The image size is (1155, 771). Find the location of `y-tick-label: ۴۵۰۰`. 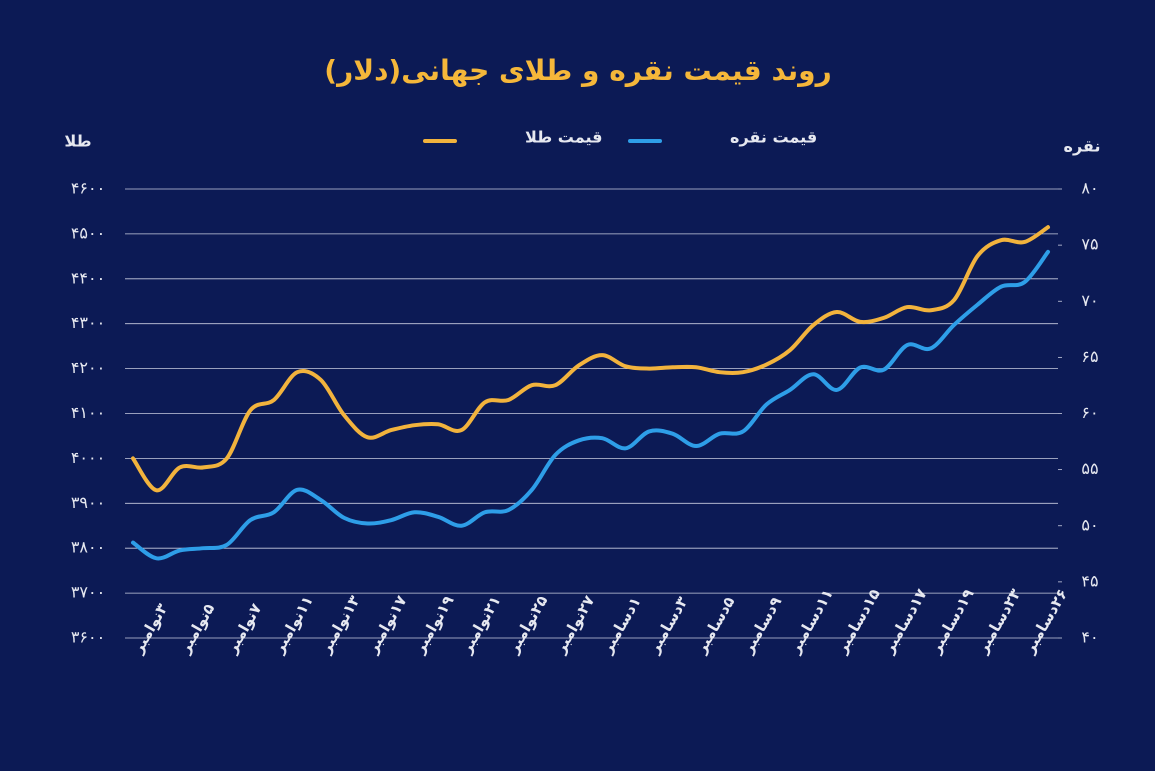

y-tick-label: ۴۵۰۰ is located at coordinates (88, 232).